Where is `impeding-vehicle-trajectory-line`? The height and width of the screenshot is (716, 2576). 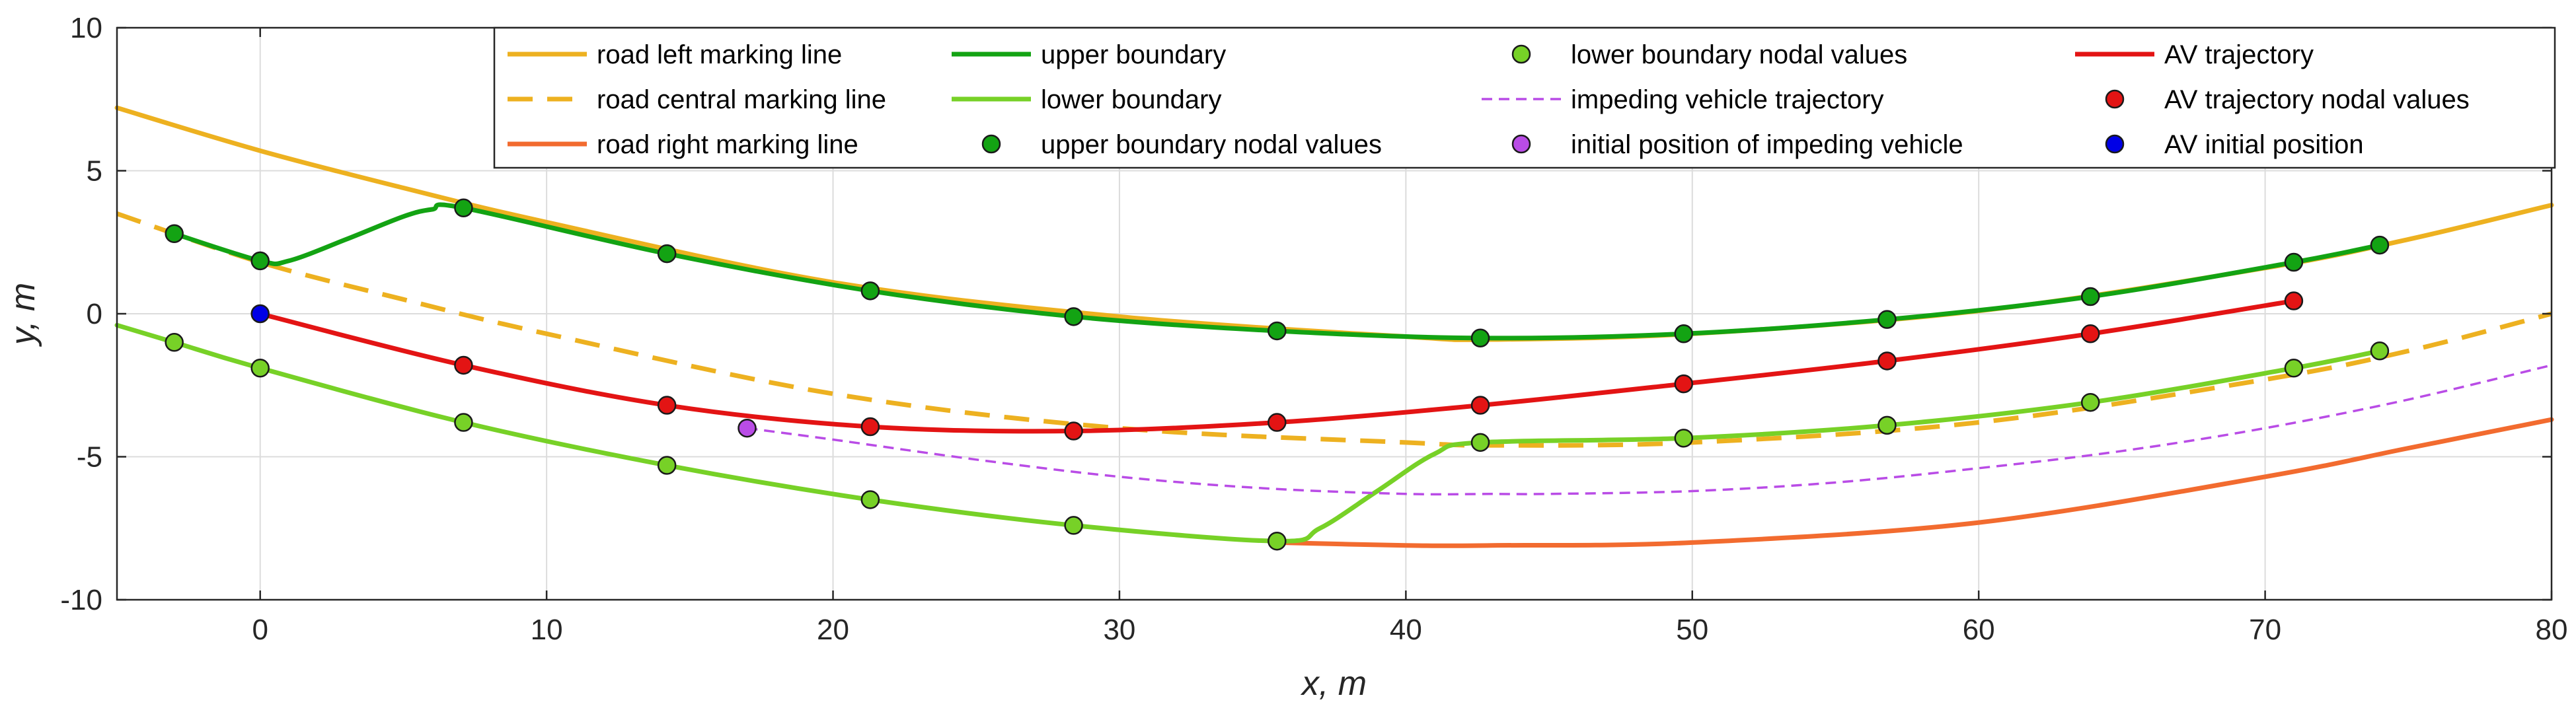
impeding-vehicle-trajectory-line is located at coordinates (1650, 430).